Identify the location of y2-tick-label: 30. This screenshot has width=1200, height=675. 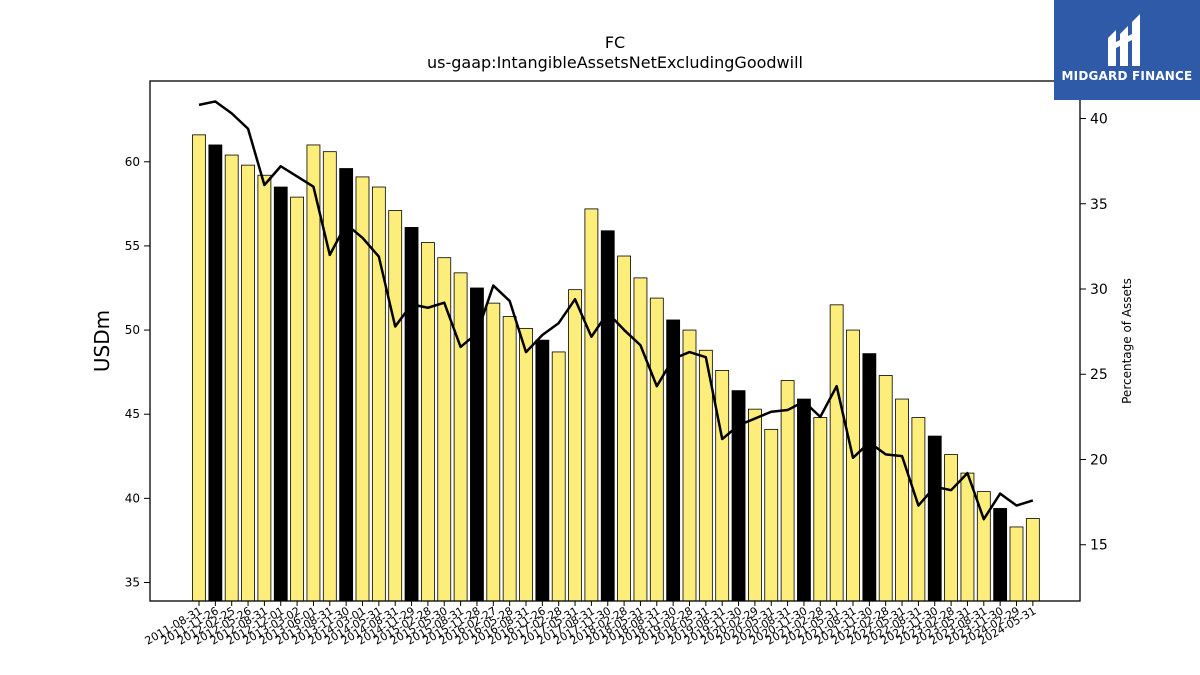
(1099, 290).